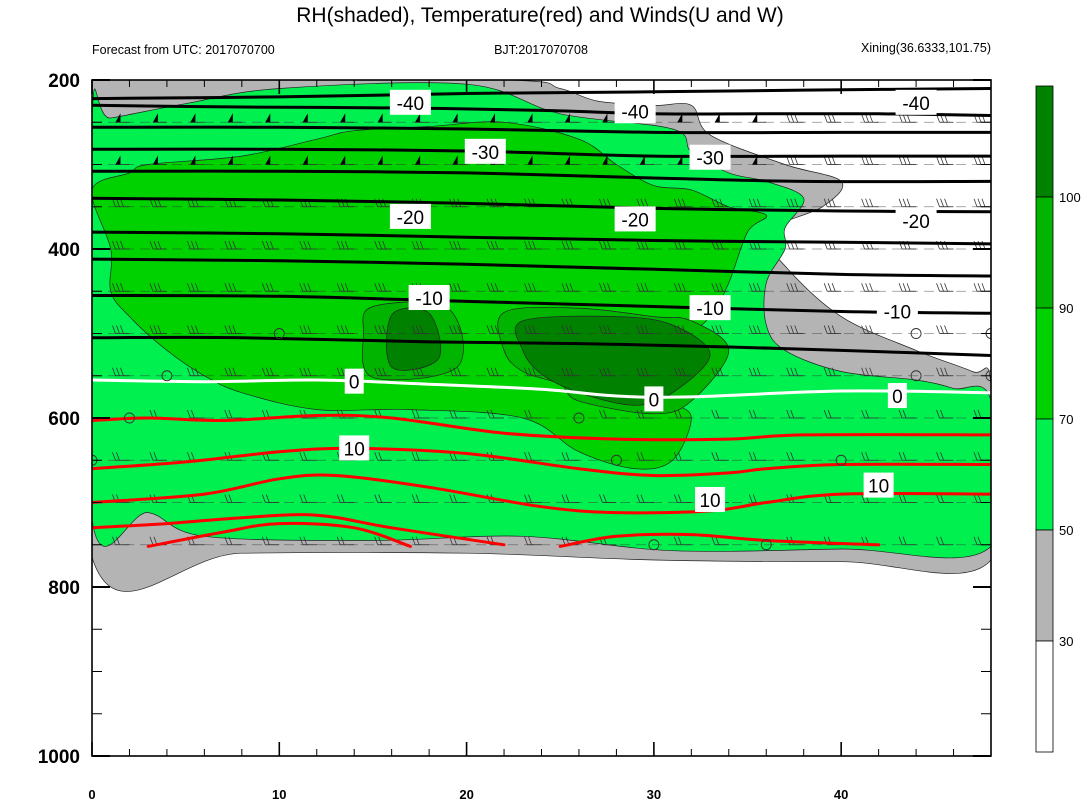  Describe the element at coordinates (541, 304) in the screenshot. I see `temperature-contour--10-8` at that location.